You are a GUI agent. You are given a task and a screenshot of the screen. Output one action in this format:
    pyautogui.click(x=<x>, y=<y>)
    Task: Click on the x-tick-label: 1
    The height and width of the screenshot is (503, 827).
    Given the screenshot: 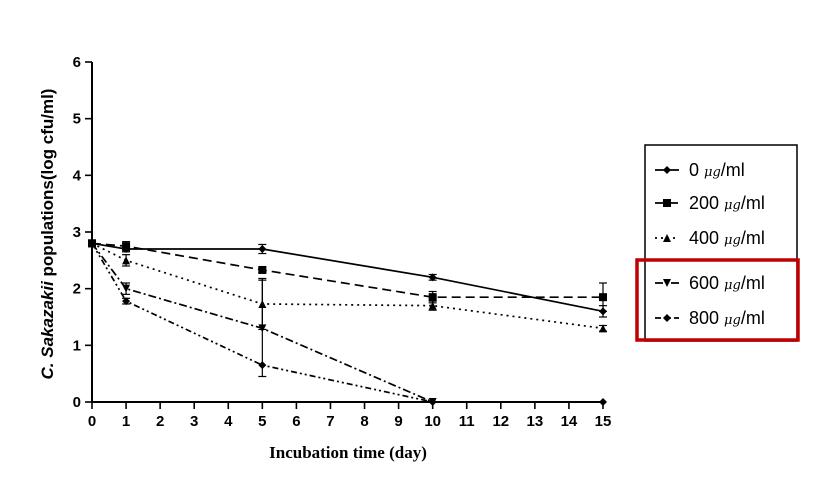 What is the action you would take?
    pyautogui.click(x=126, y=421)
    